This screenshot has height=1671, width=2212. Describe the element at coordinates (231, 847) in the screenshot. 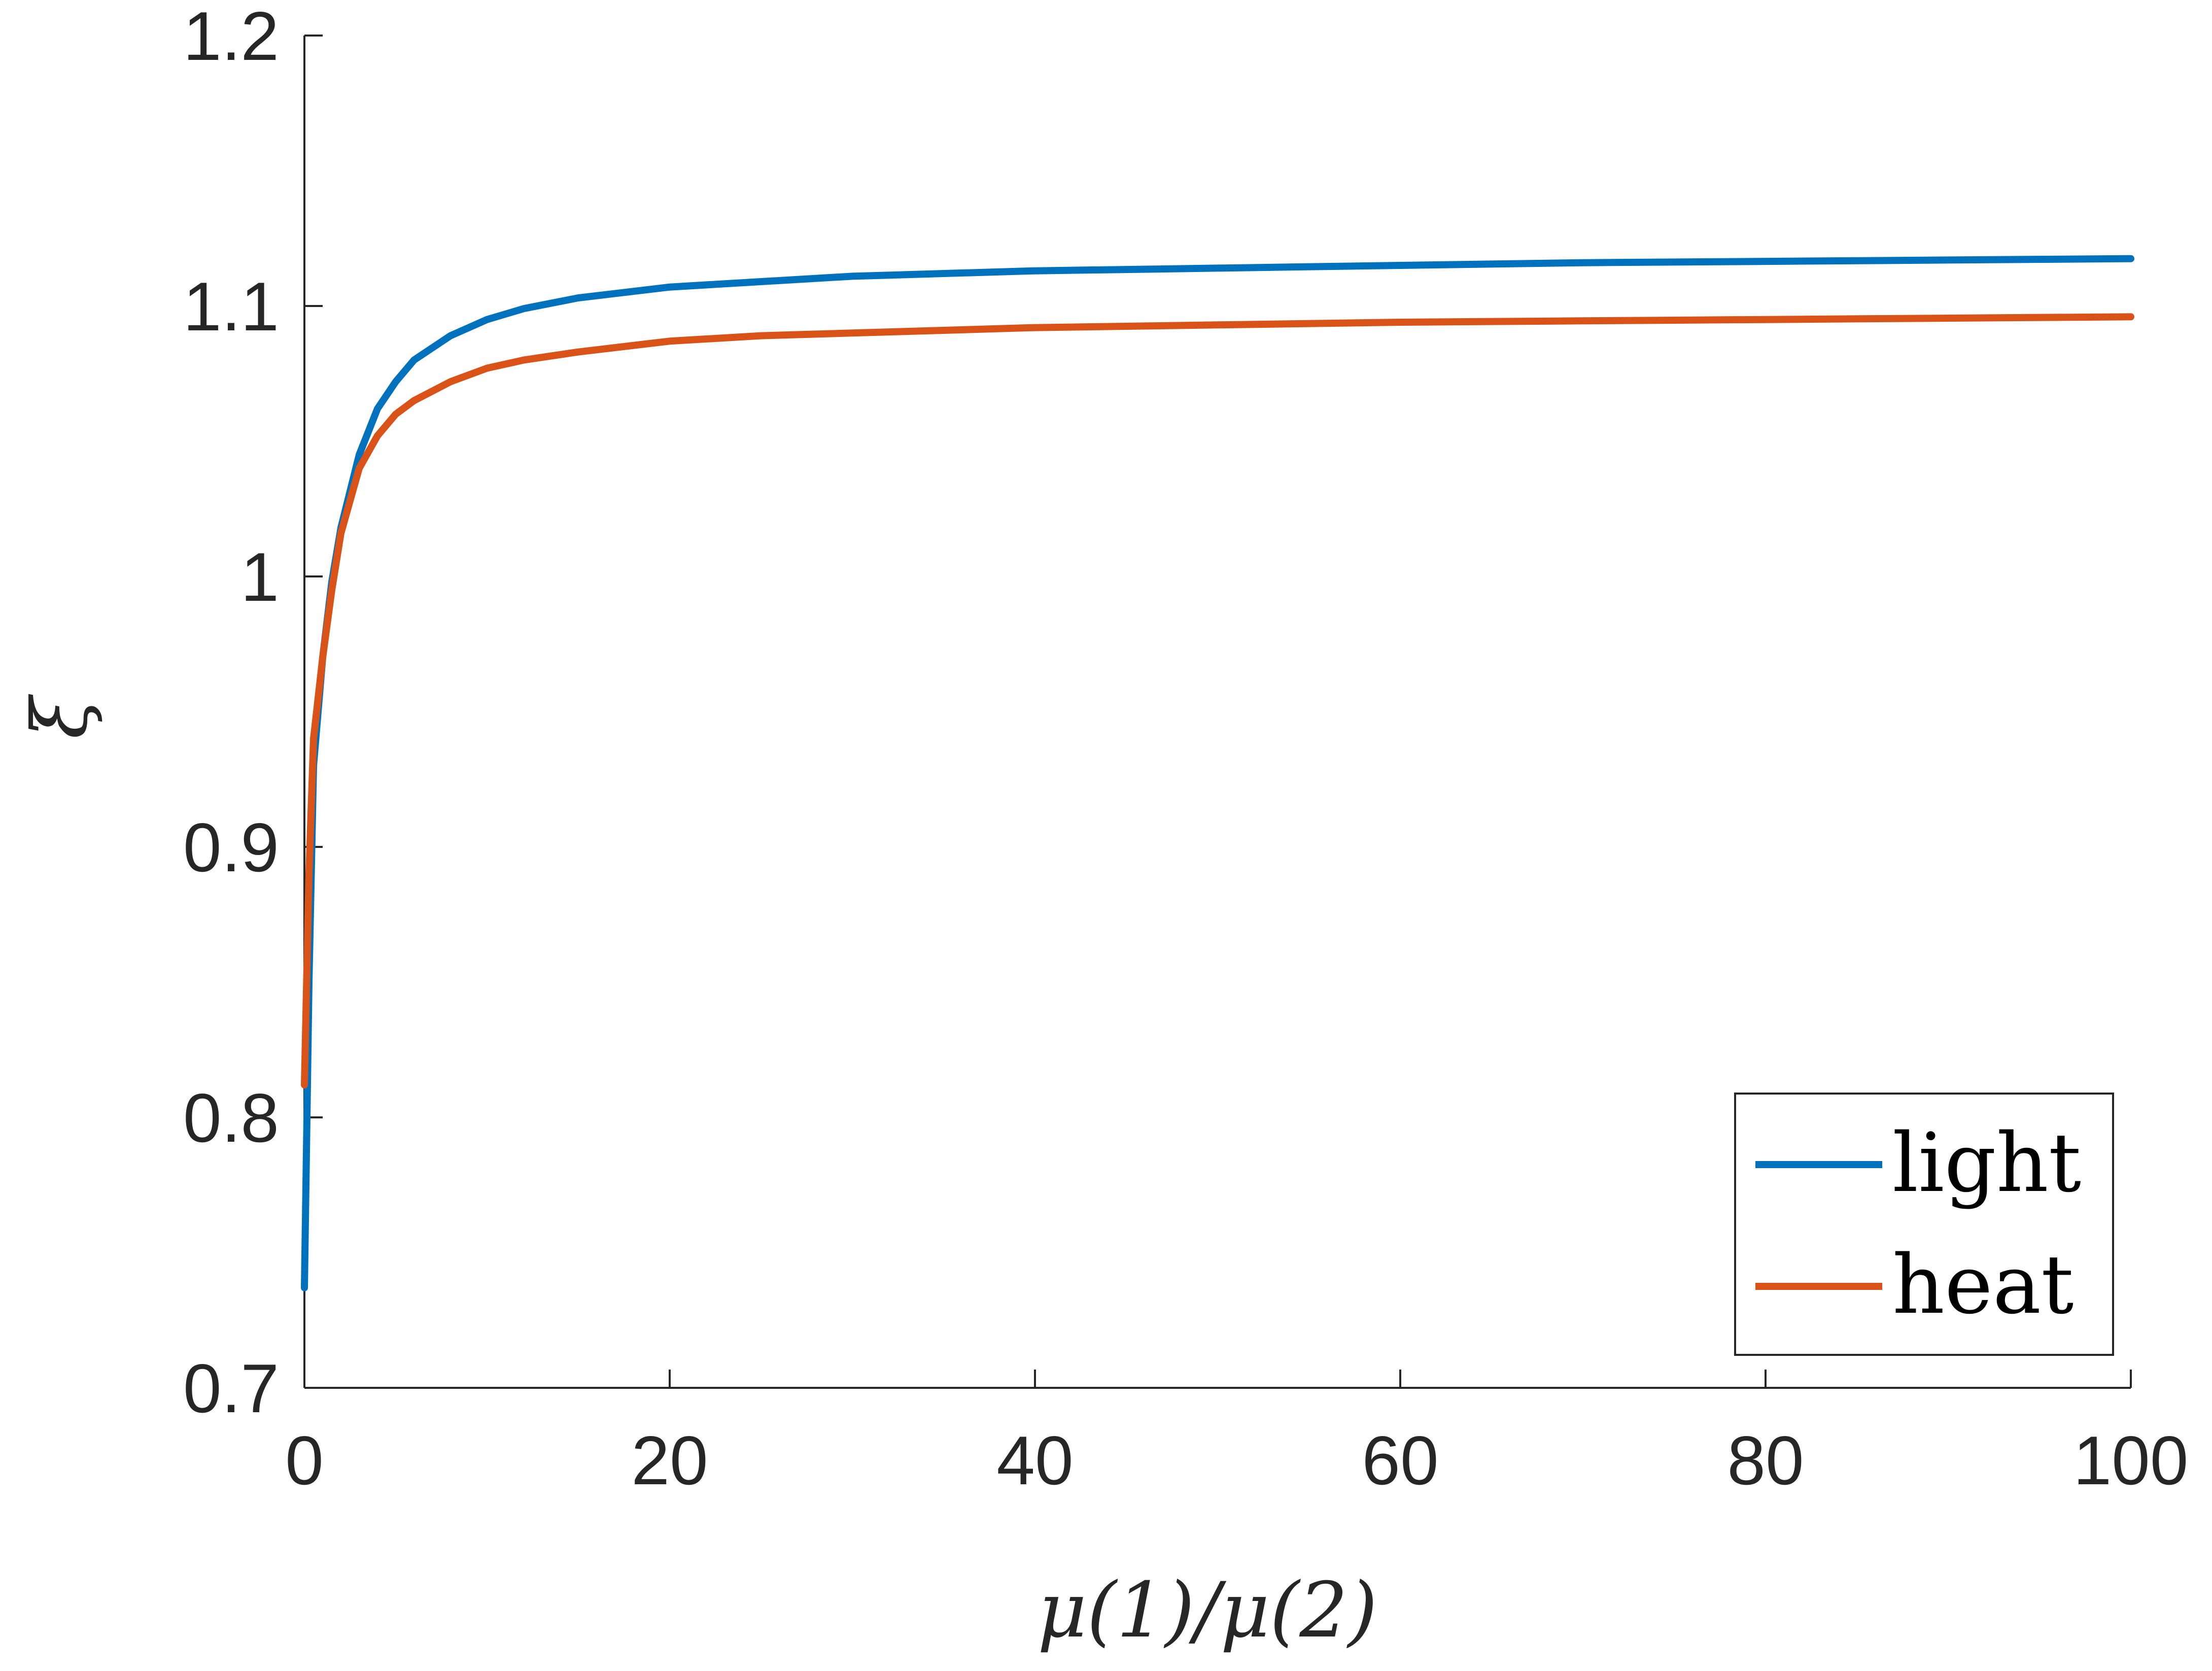

I see `y-tick-label: 0.9` at that location.